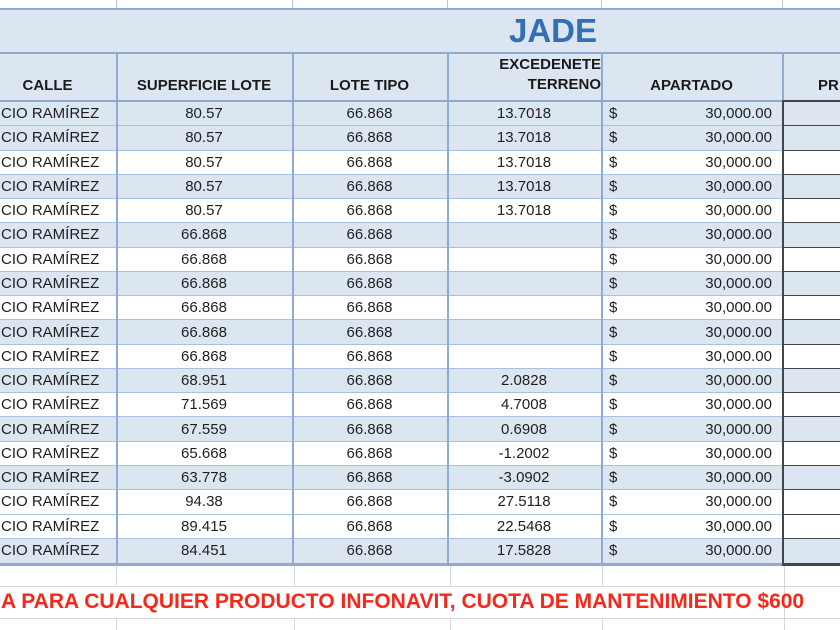  I want to click on header-excedente-terreno: EXCEDENETE TERRENO, so click(524, 77).